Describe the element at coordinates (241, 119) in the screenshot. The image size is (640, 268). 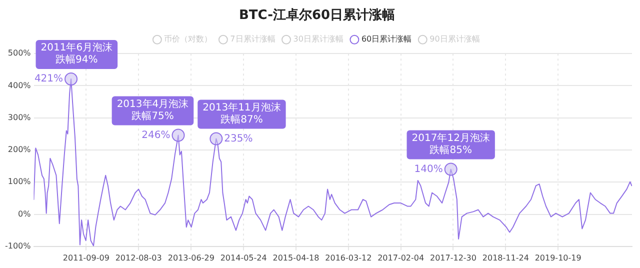
I see `annotation: 跌幅87%` at that location.